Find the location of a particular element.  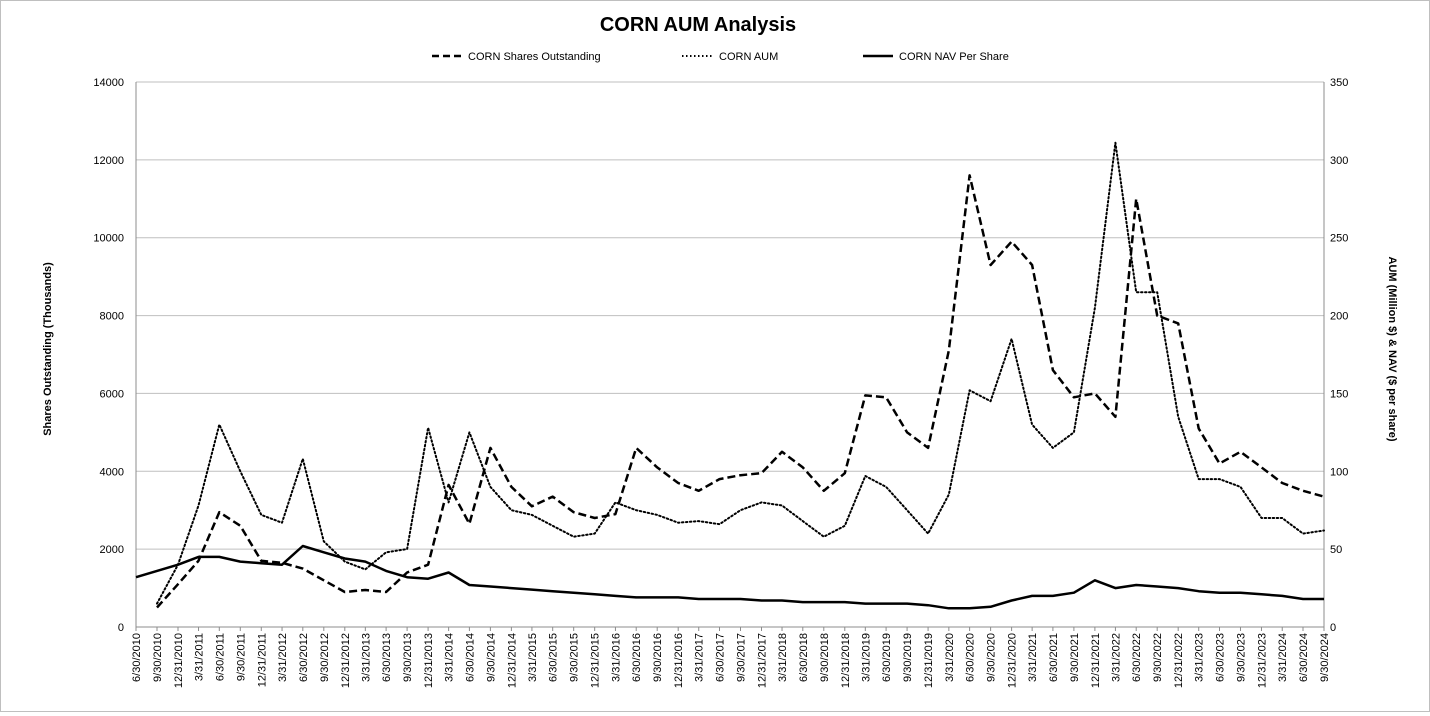

legend-label-aum: CORN AUM is located at coordinates (748, 57).